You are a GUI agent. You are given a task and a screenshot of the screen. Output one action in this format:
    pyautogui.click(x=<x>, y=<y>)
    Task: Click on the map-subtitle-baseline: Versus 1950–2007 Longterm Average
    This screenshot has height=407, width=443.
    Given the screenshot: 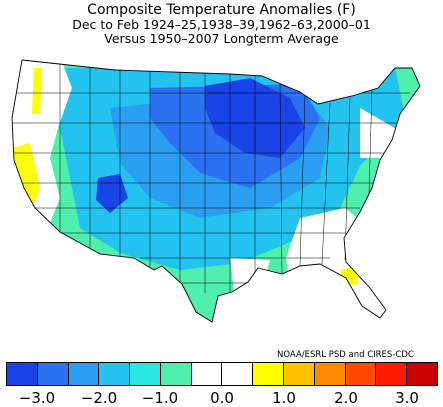 What is the action you would take?
    pyautogui.click(x=221, y=38)
    